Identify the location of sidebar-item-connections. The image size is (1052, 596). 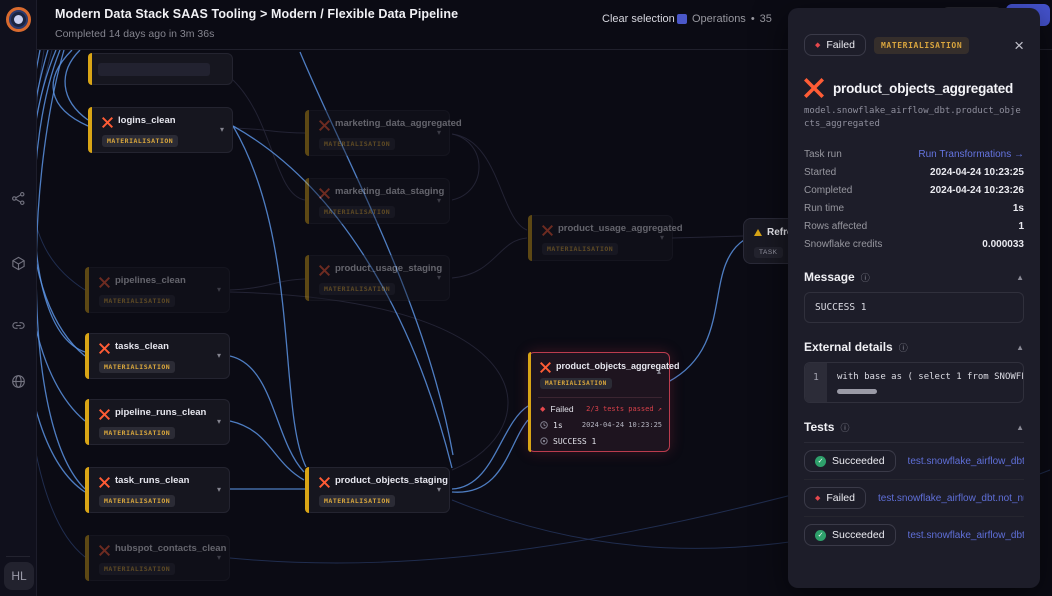
(18, 325).